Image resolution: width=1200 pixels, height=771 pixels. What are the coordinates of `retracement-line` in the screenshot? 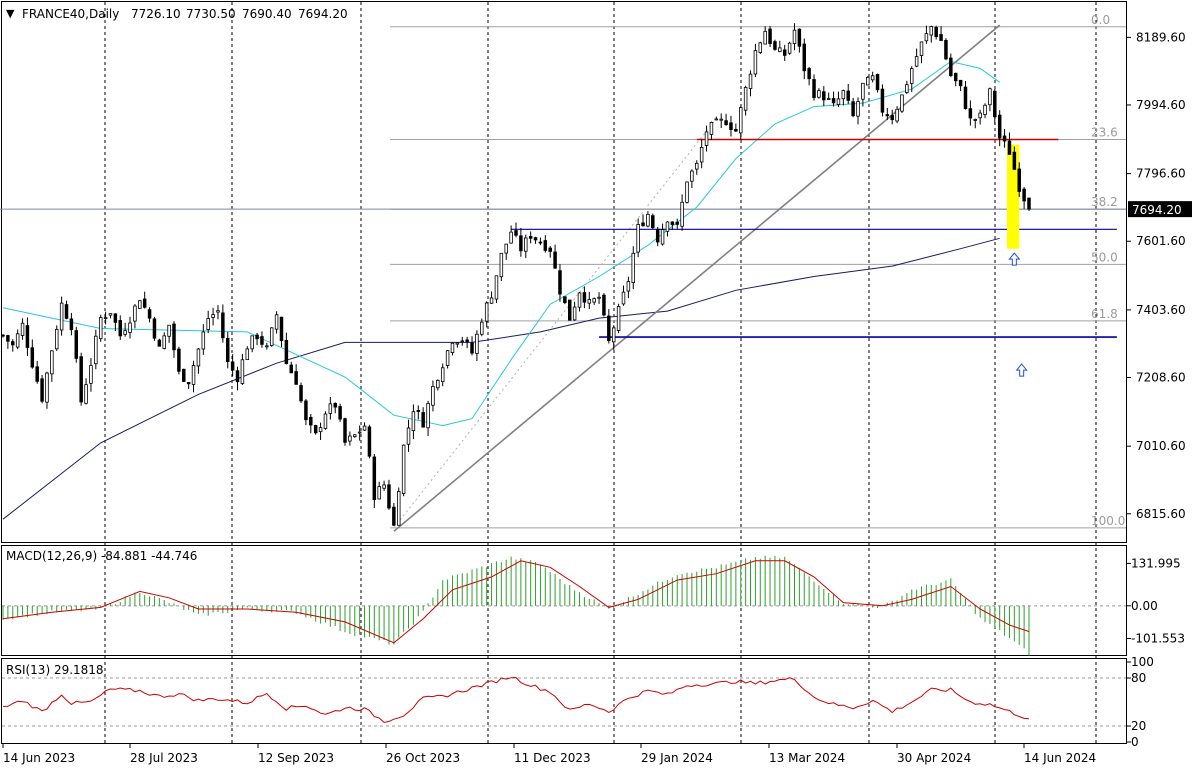 It's located at (555, 323).